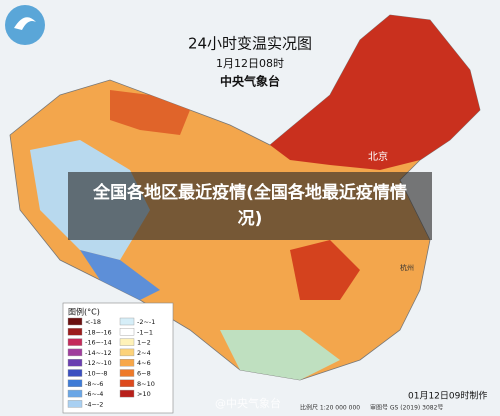  I want to click on south, so click(280, 355).